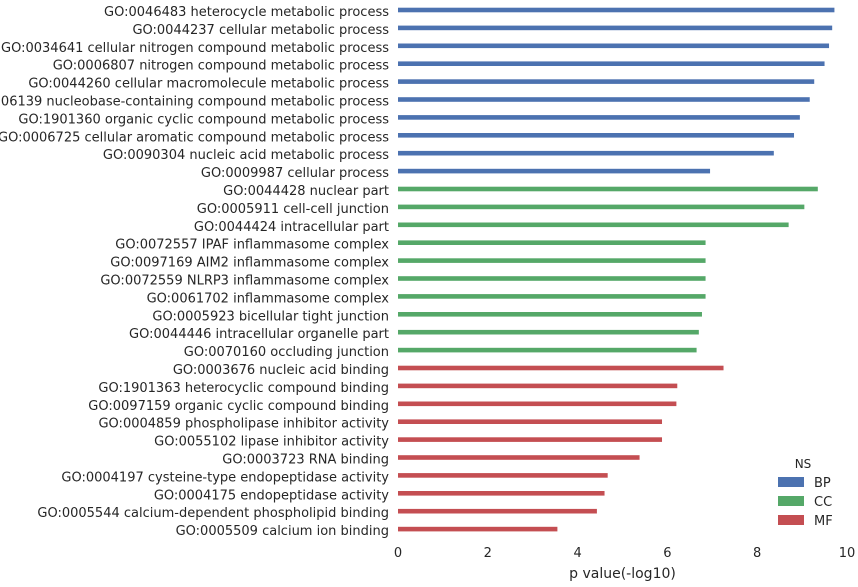 This screenshot has width=858, height=587. Describe the element at coordinates (847, 553) in the screenshot. I see `x-tick-label: 10` at that location.